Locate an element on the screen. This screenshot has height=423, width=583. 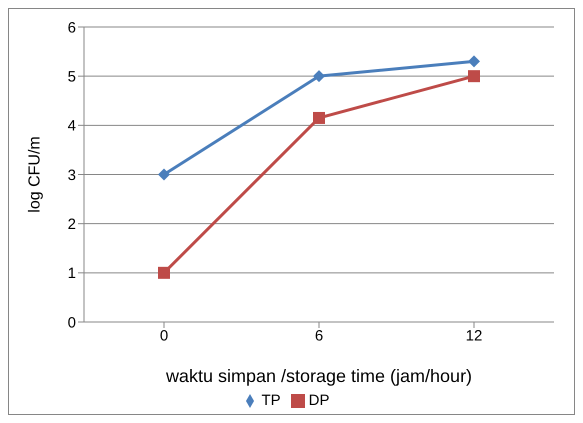
y-tick-label: 2 is located at coordinates (72, 224).